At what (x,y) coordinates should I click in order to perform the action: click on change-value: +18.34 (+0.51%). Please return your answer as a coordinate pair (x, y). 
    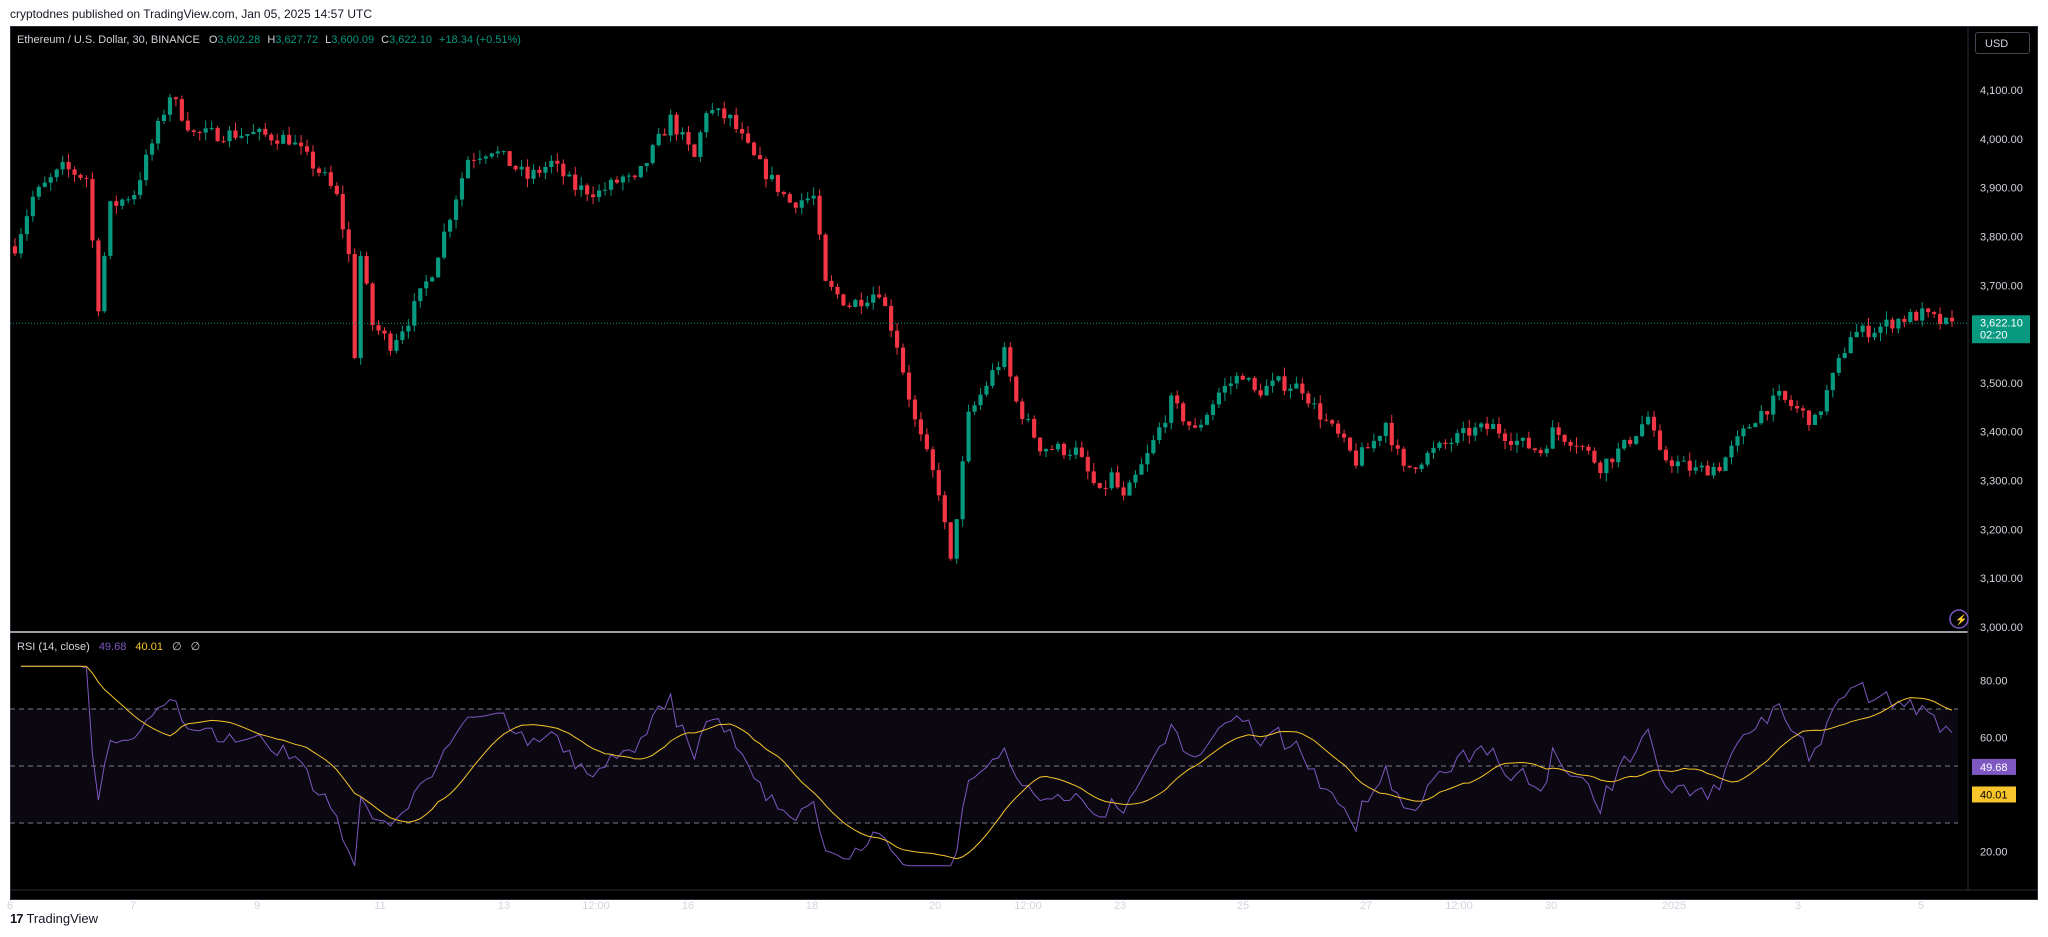
    Looking at the image, I should click on (480, 40).